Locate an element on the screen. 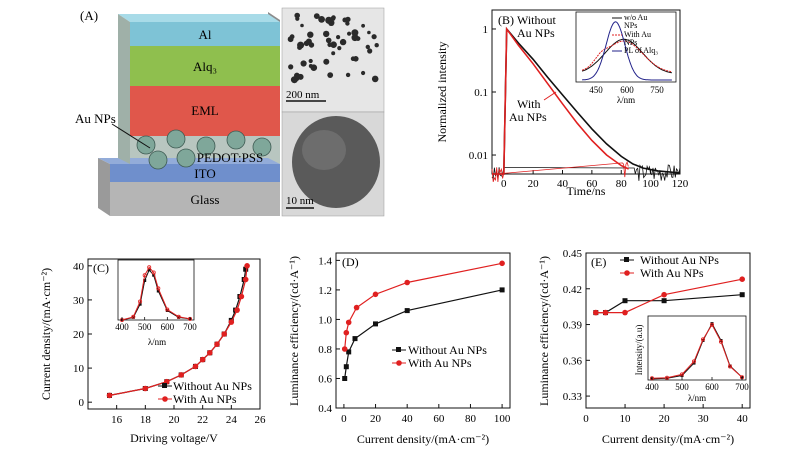 The width and height of the screenshot is (800, 466). scale-label-top: 200 nm is located at coordinates (303, 95).